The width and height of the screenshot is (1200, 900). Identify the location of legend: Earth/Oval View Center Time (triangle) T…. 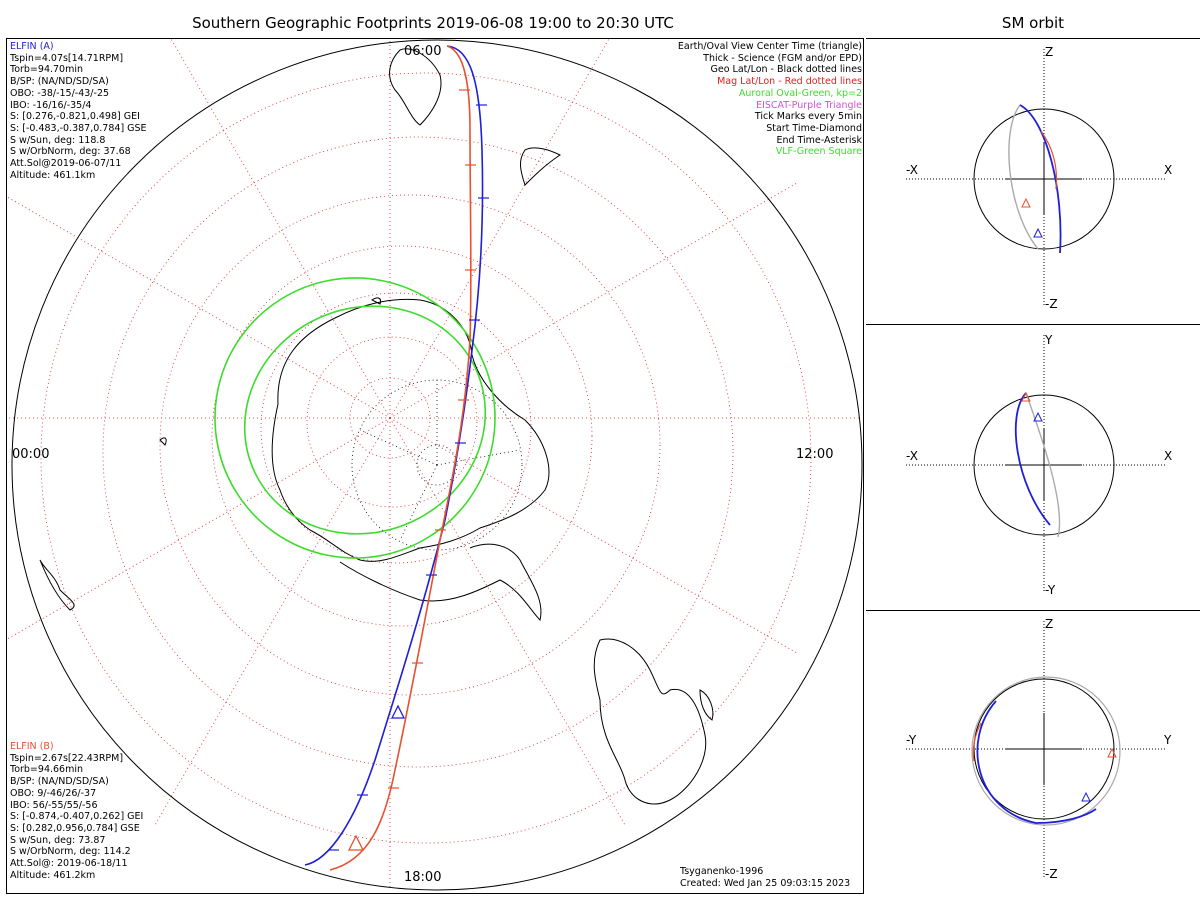
(770, 99).